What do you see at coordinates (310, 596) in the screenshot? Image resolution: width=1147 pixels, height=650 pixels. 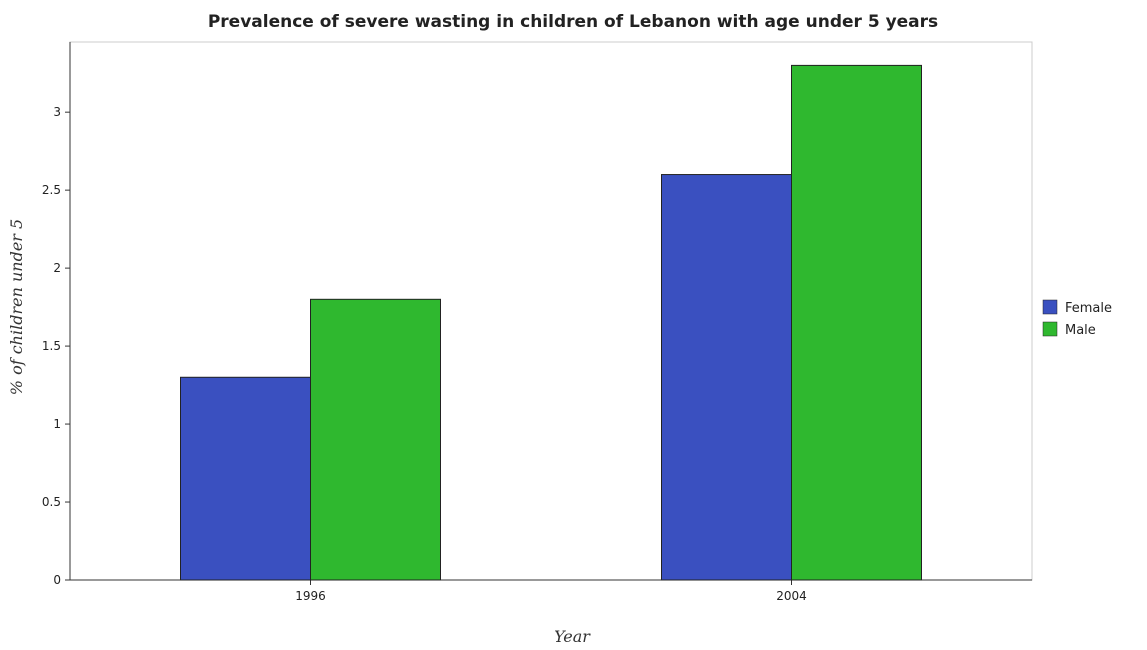 I see `x-tick-label: 1996` at bounding box center [310, 596].